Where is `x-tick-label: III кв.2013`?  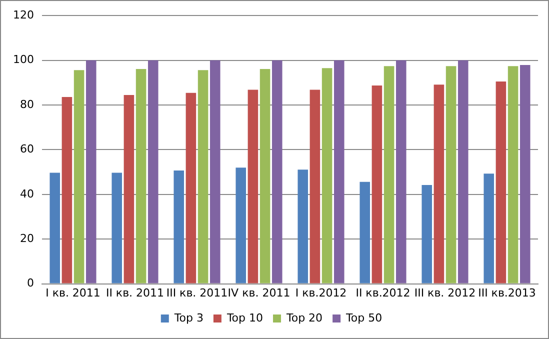
x-tick-label: III кв.2013 is located at coordinates (507, 293).